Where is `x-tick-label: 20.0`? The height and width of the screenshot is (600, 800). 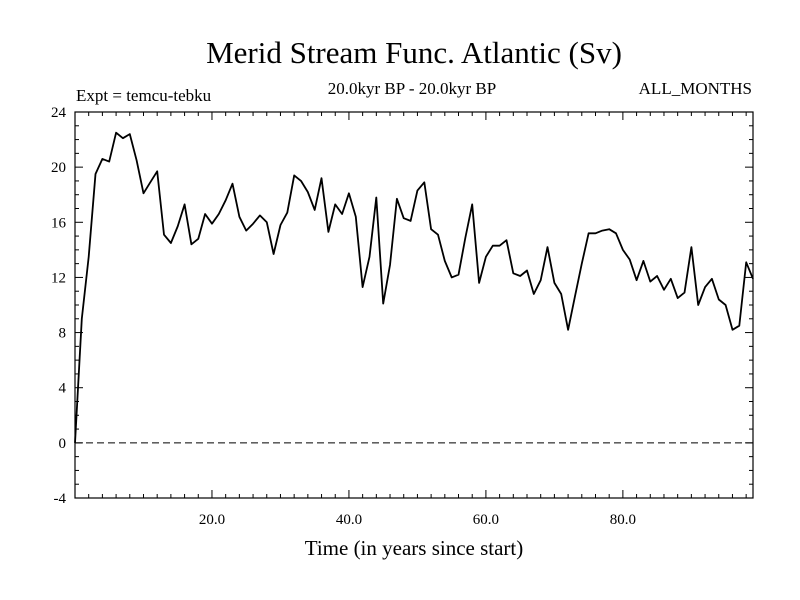
x-tick-label: 20.0 is located at coordinates (212, 520).